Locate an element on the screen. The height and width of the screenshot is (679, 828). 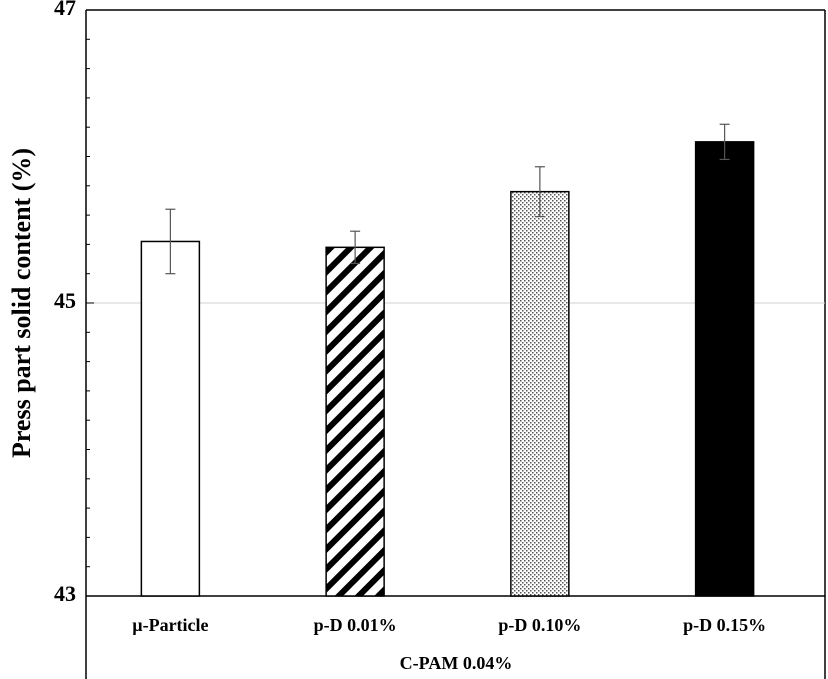
category-label-0: µ-Particle is located at coordinates (170, 625).